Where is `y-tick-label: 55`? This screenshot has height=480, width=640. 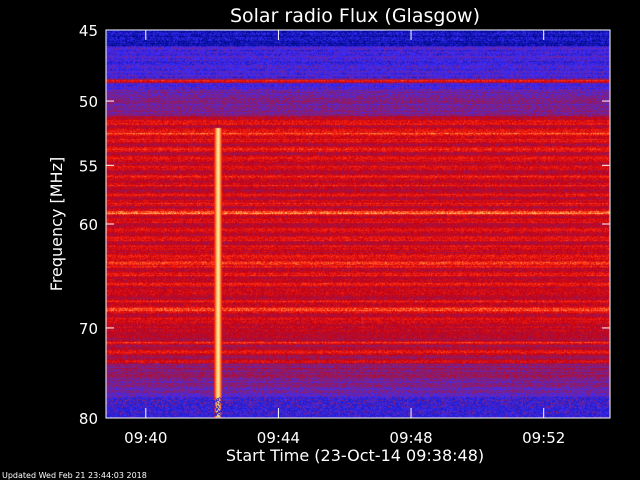 y-tick-label: 55 is located at coordinates (88, 166).